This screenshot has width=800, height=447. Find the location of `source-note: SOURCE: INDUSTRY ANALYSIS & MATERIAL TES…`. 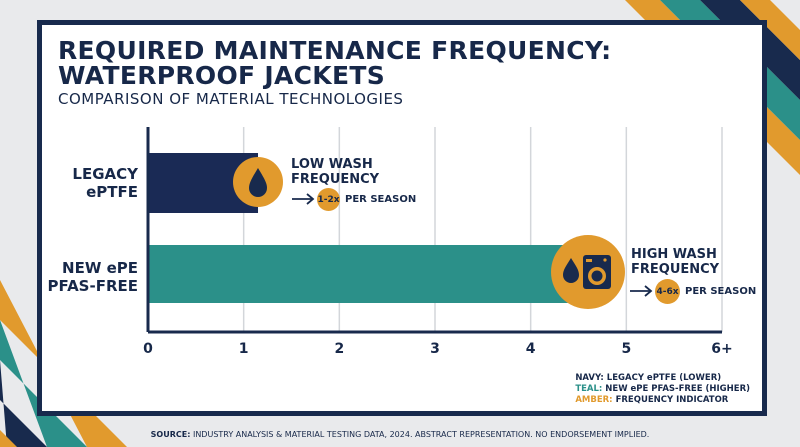

source-note: SOURCE: INDUSTRY ANALYSIS & MATERIAL TES… is located at coordinates (400, 434).